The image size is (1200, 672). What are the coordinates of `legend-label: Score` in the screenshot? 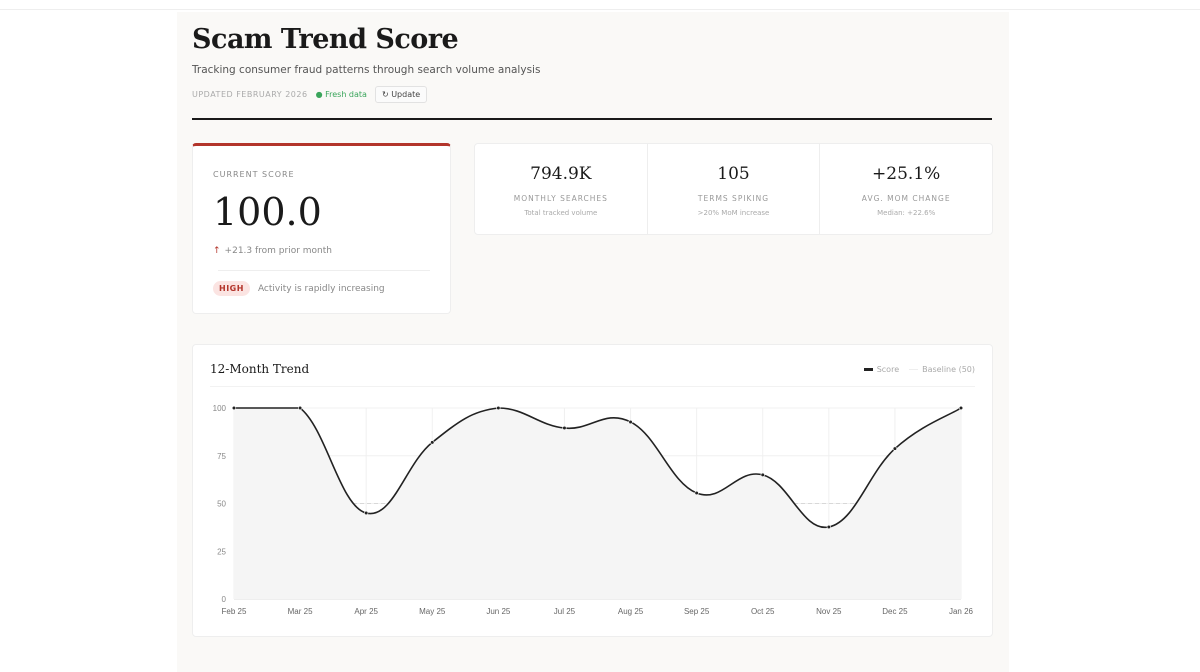 It's located at (888, 369).